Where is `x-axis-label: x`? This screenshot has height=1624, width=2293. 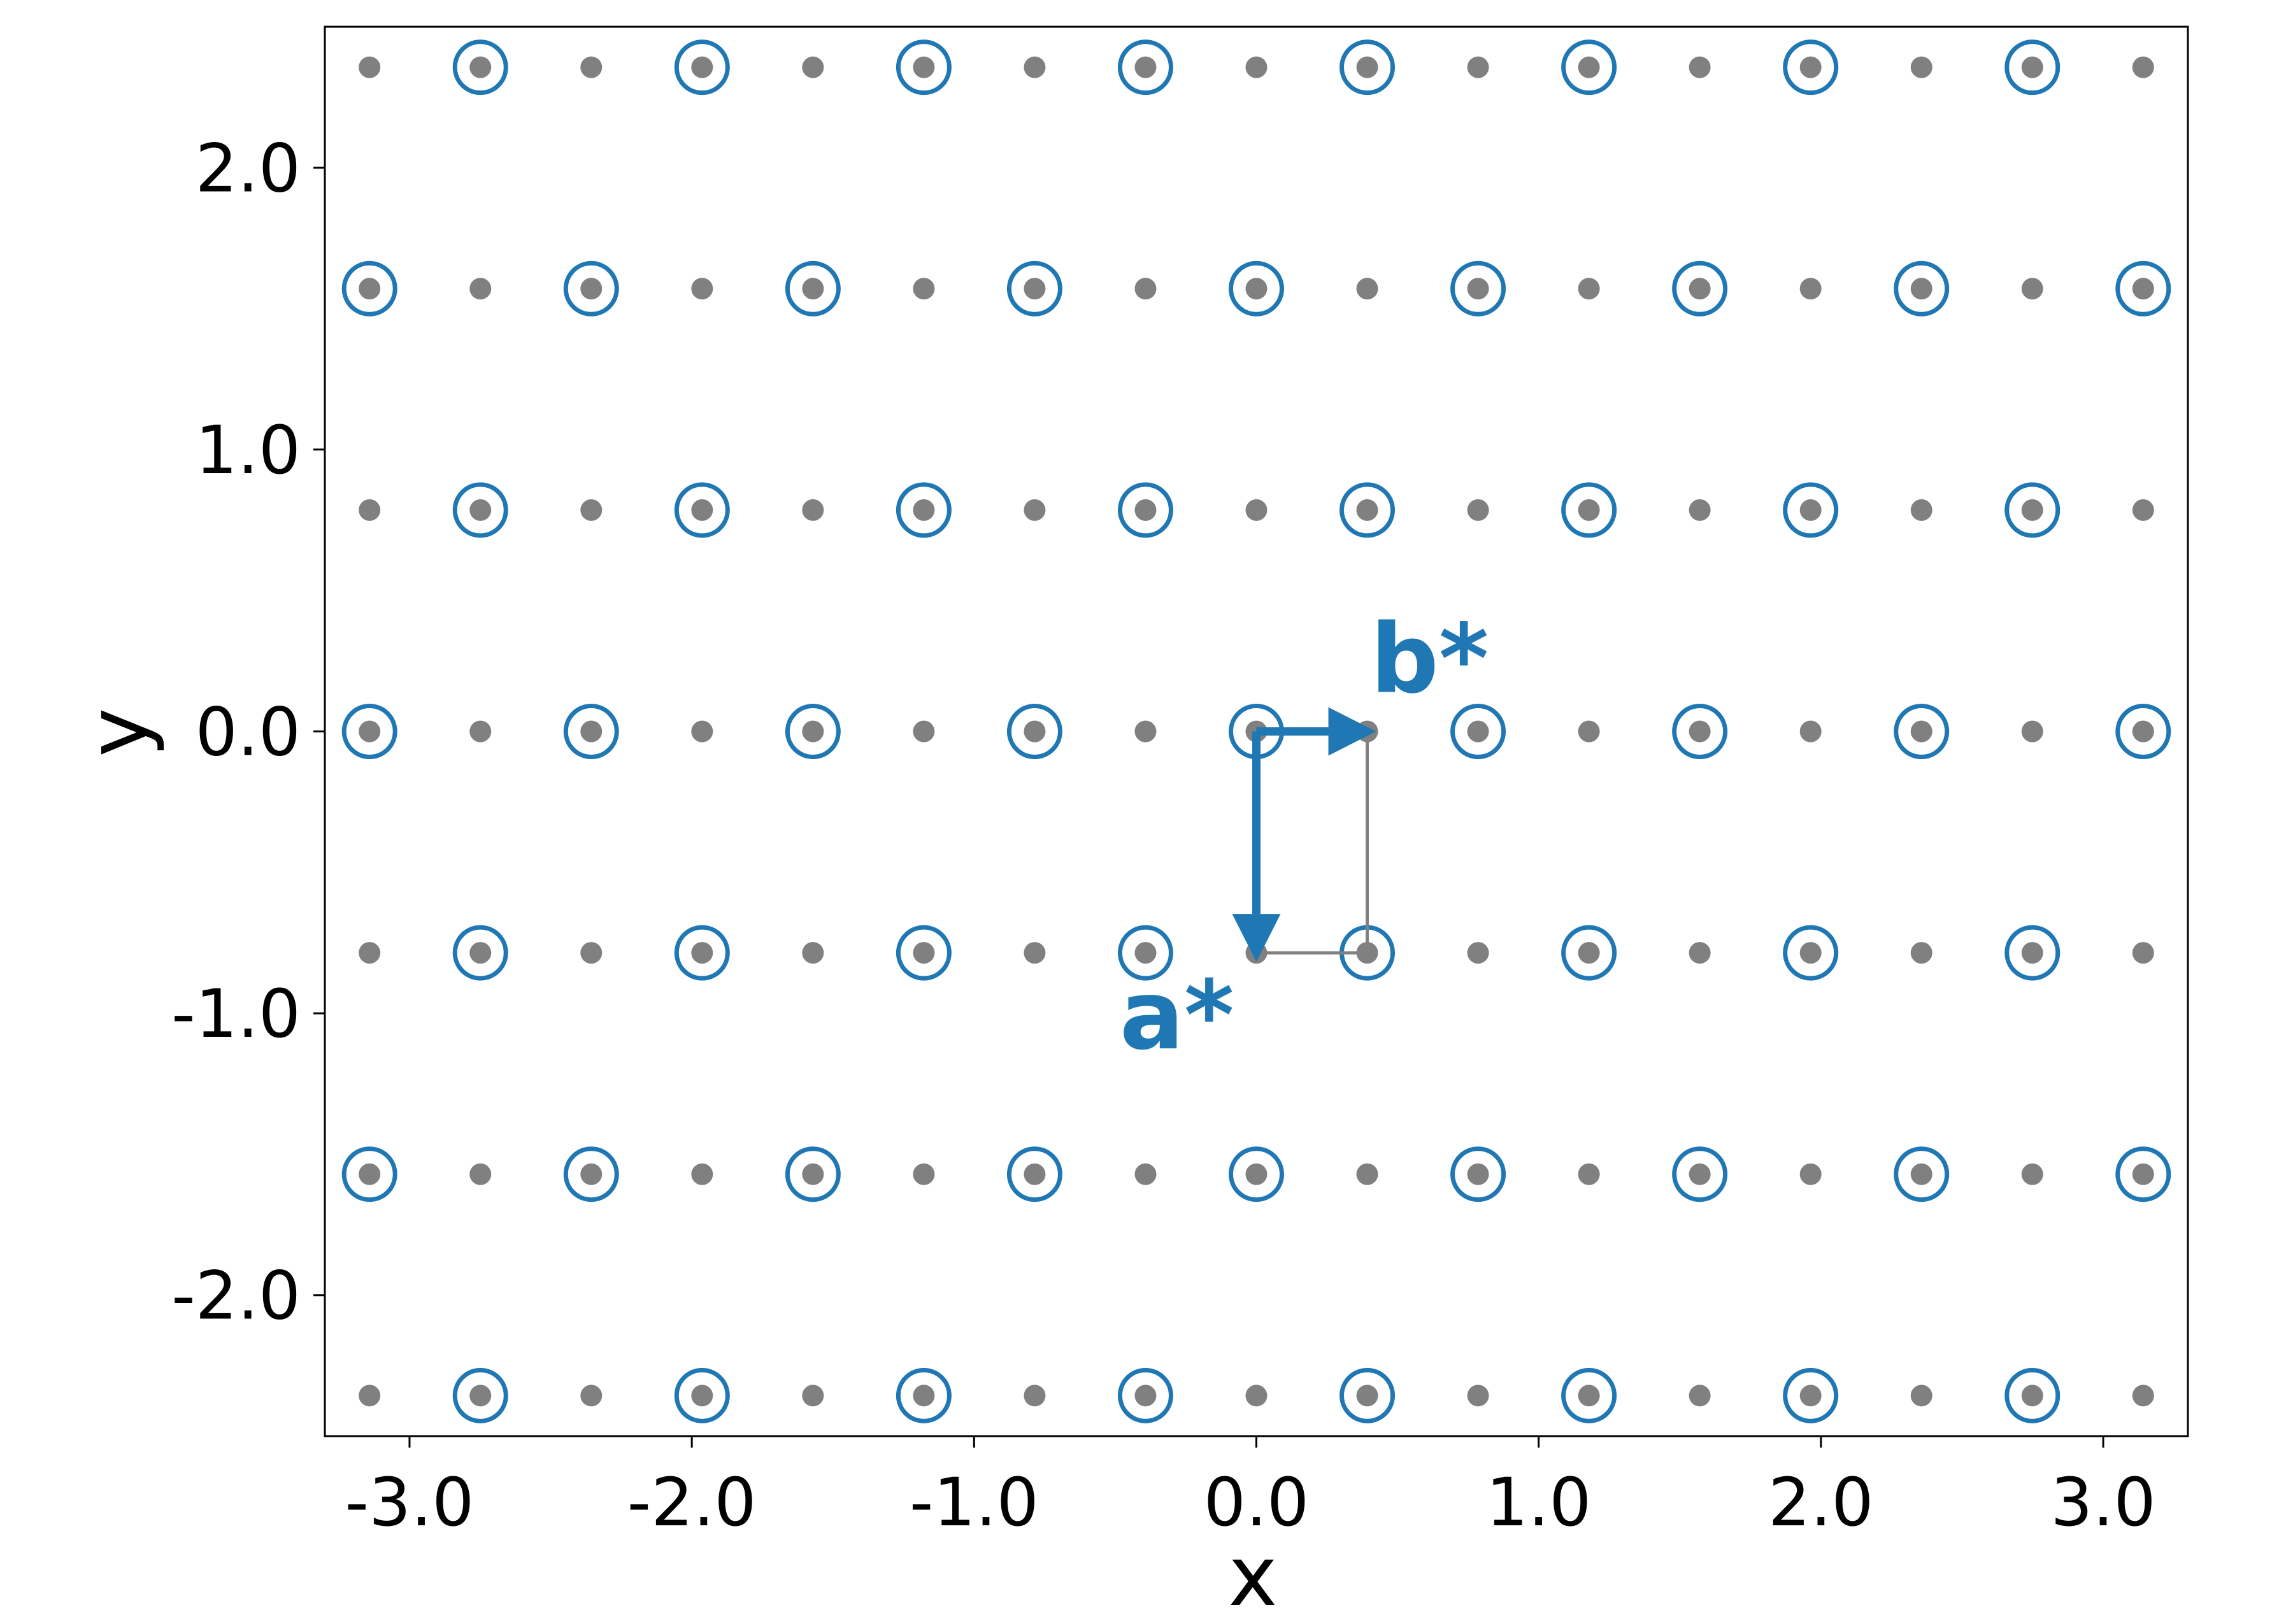
x-axis-label: x is located at coordinates (1253, 1576).